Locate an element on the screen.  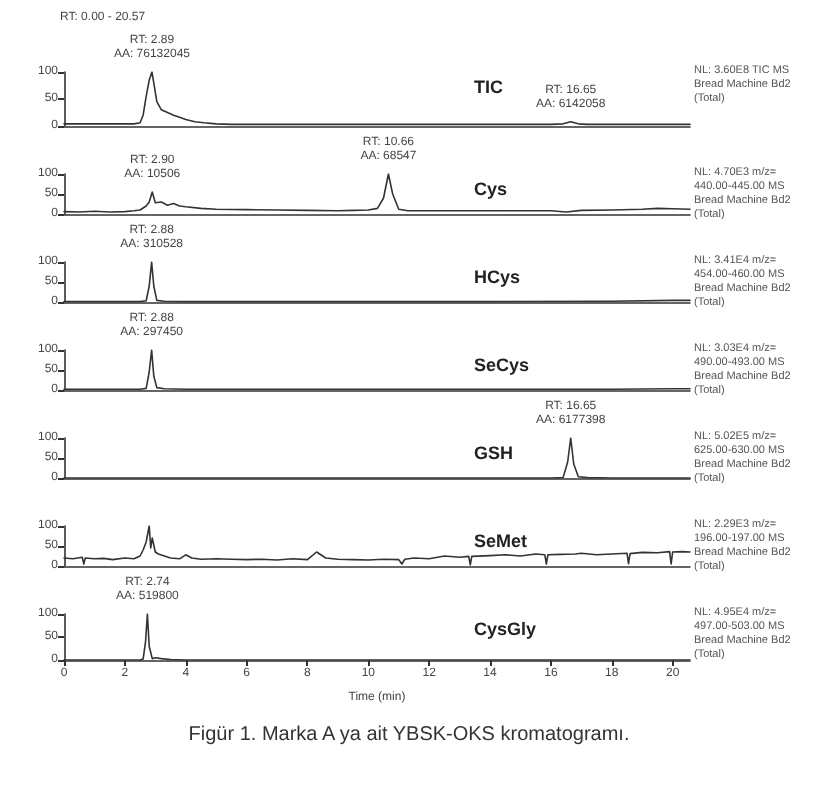
line-series is located at coordinates (377, 545).